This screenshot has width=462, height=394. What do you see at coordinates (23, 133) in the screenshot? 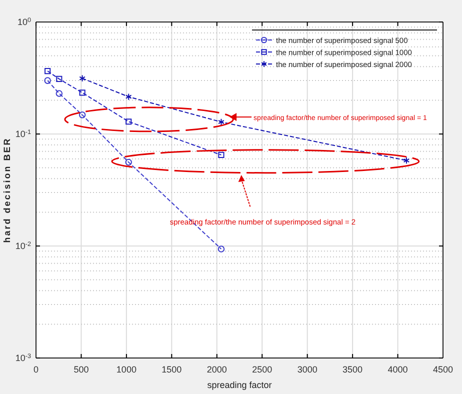
I see `y-tick-label: 10$^{-1}$` at bounding box center [23, 133].